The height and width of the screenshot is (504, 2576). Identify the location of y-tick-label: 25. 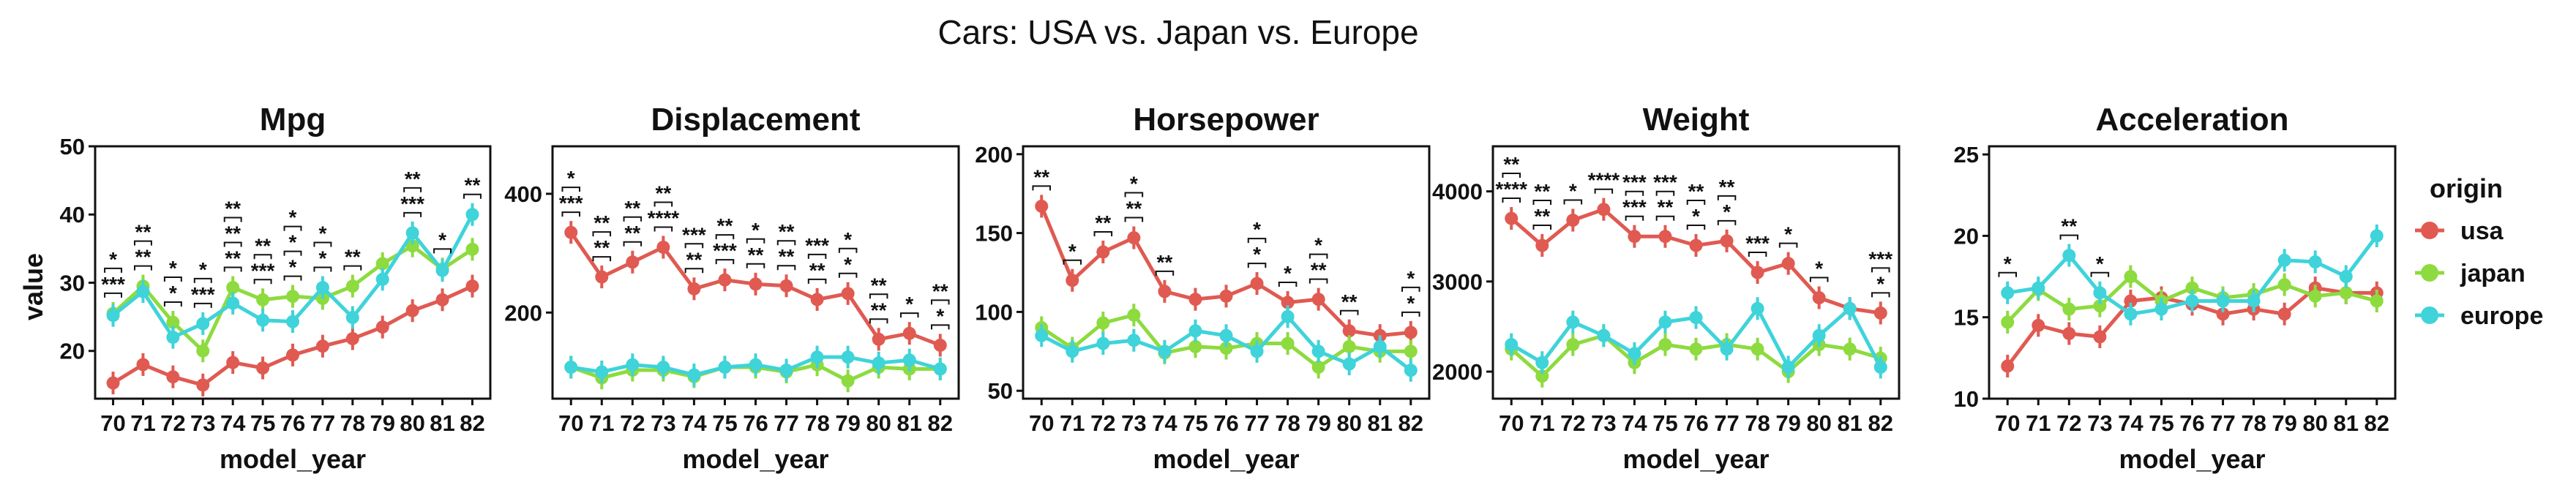
(1966, 155).